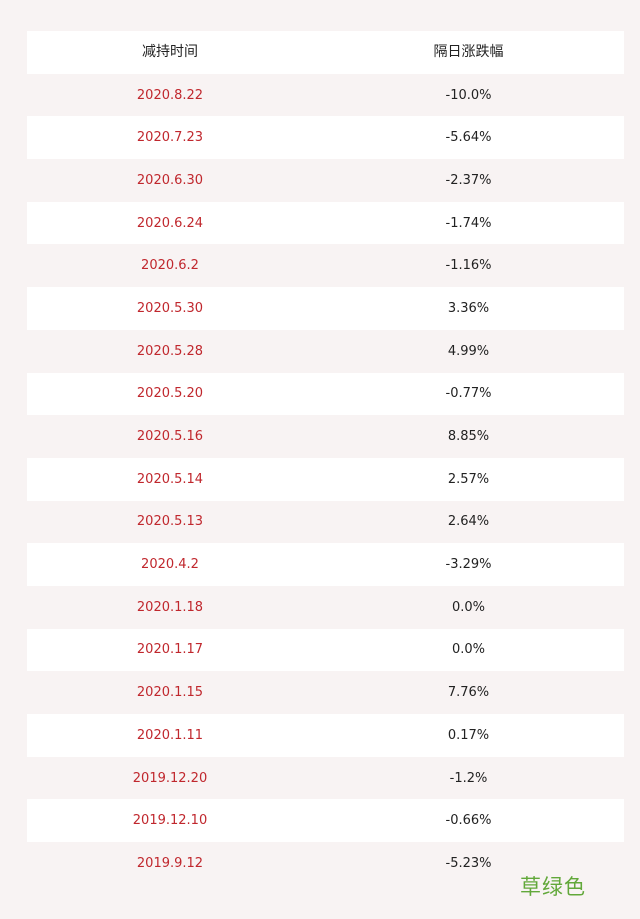  What do you see at coordinates (325, 138) in the screenshot?
I see `table-row: 2020.7.23 -5.64%` at bounding box center [325, 138].